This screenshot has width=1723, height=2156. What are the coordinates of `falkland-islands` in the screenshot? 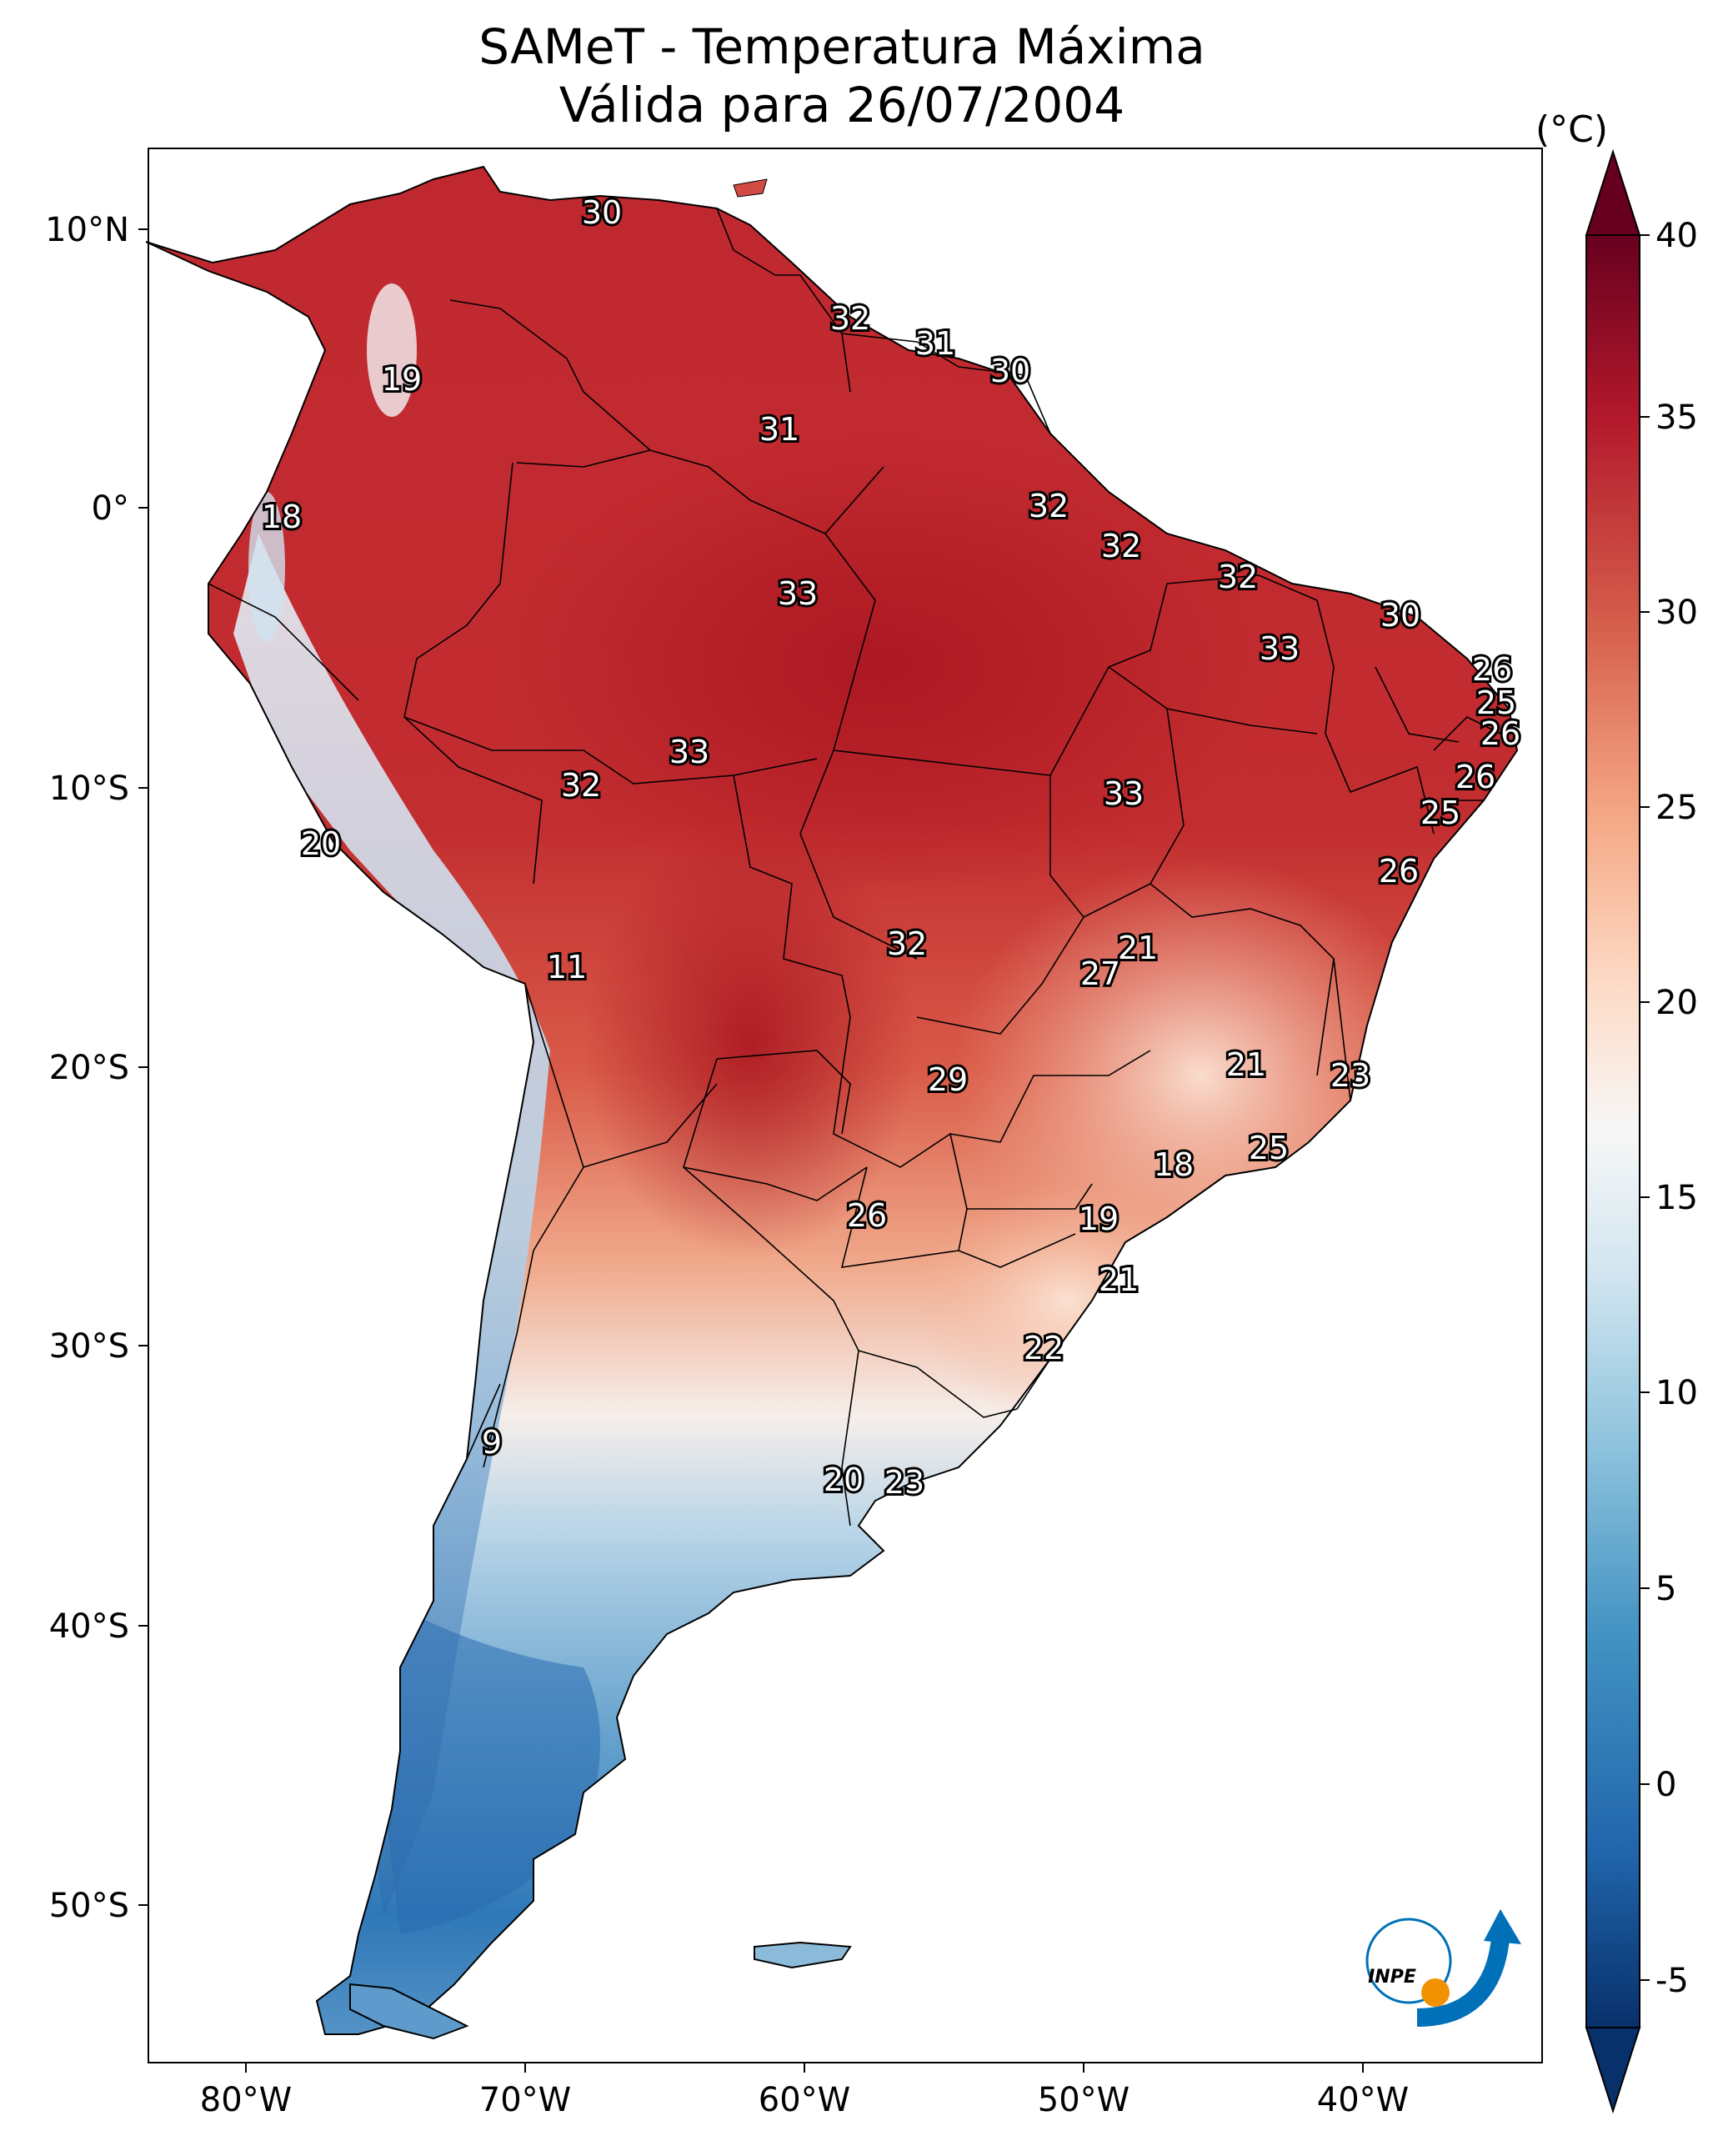 It's located at (803, 1955).